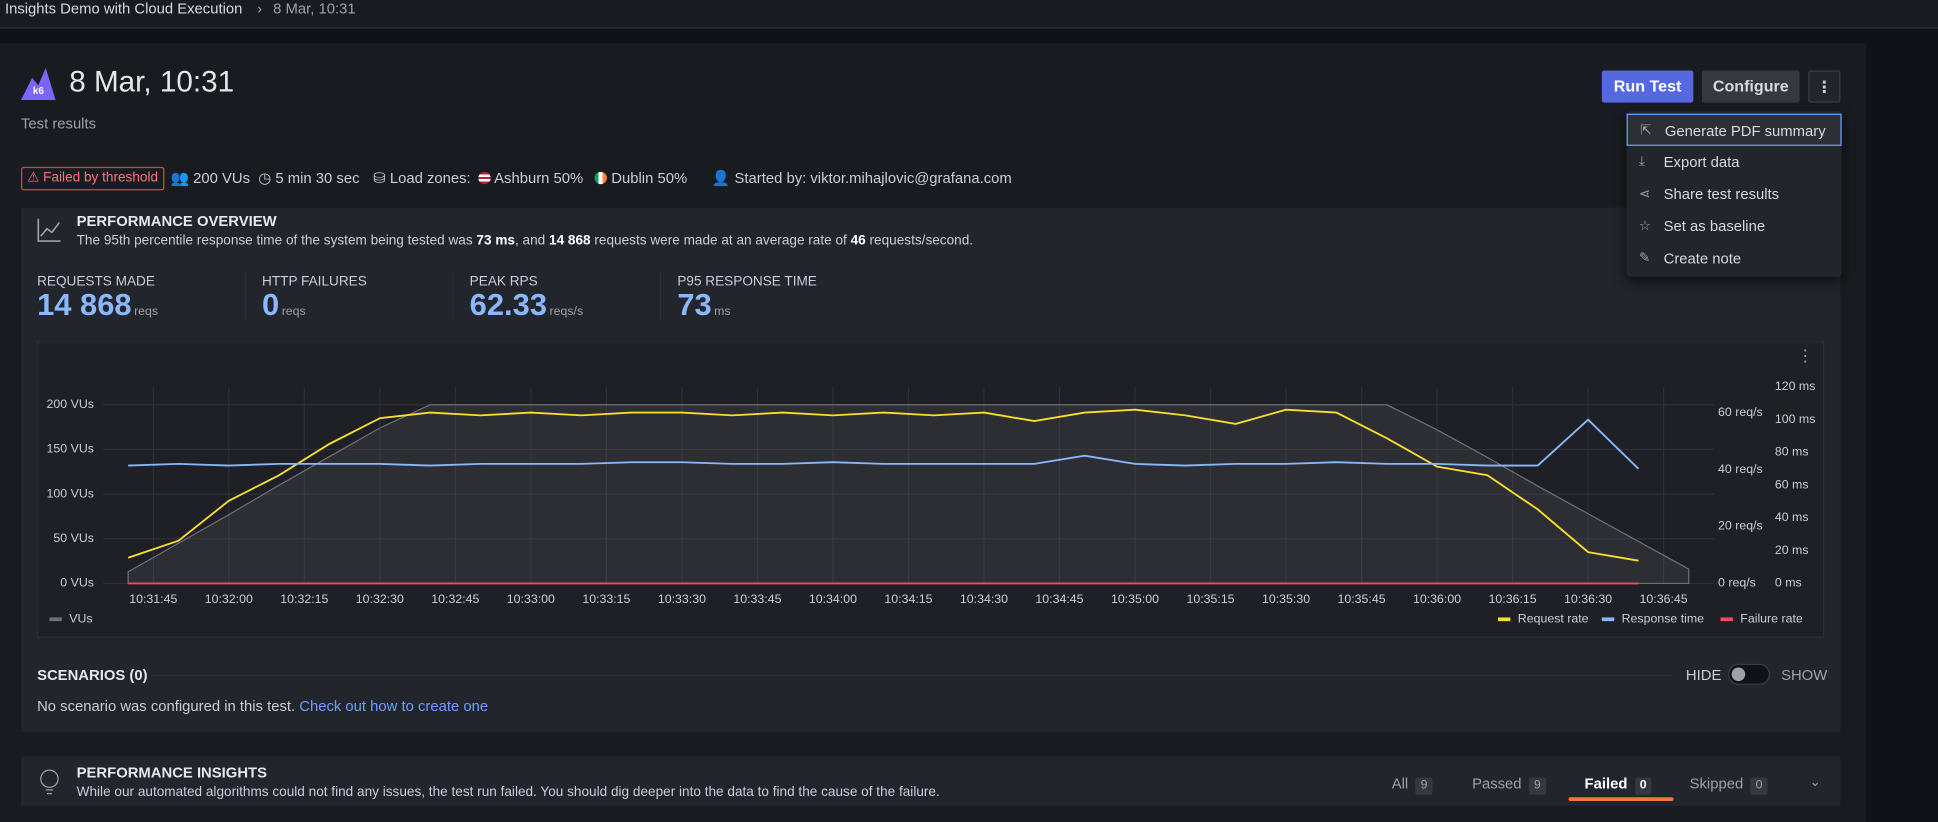  I want to click on configure-button: Configure, so click(1750, 86).